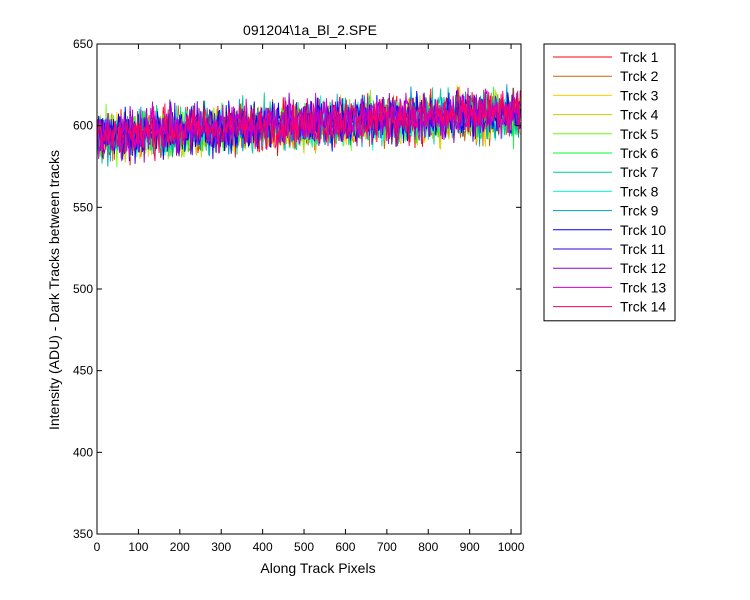 The width and height of the screenshot is (750, 600). Describe the element at coordinates (180, 547) in the screenshot. I see `x-tick-label: 200` at that location.